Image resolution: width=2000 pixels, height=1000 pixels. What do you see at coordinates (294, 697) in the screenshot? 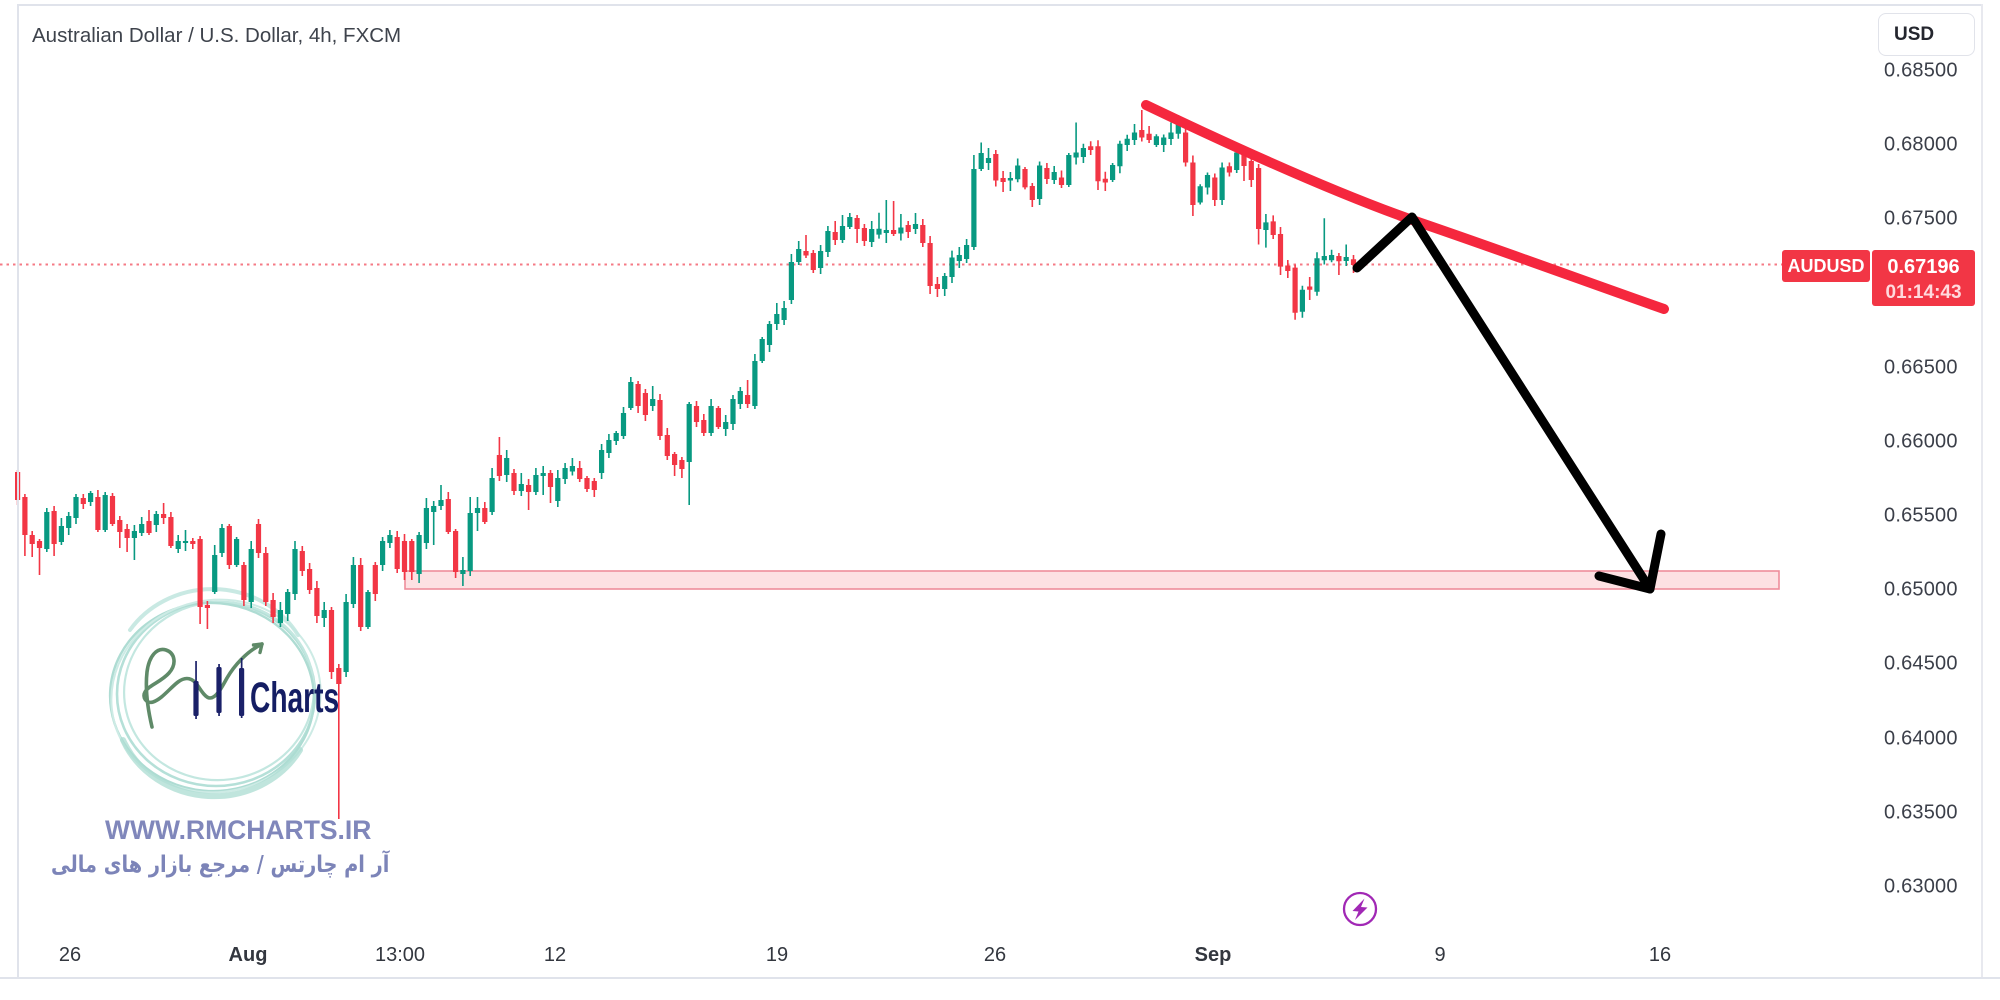
I see `svg-text: Charts` at bounding box center [294, 697].